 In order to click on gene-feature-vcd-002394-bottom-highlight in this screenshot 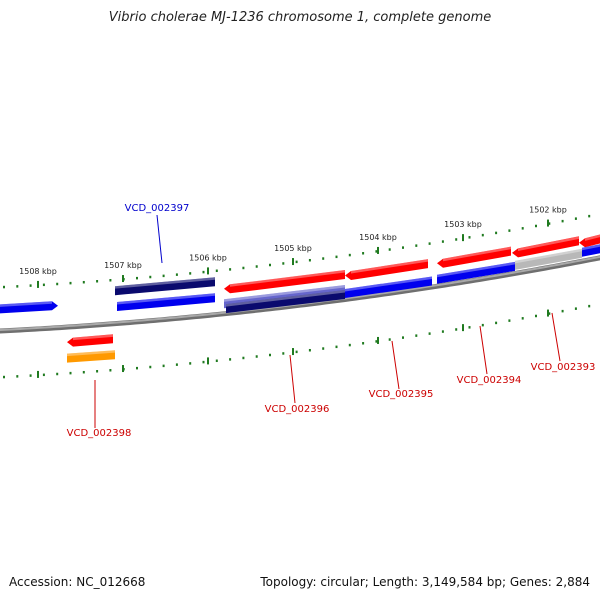, I will do `click(476, 269)`.